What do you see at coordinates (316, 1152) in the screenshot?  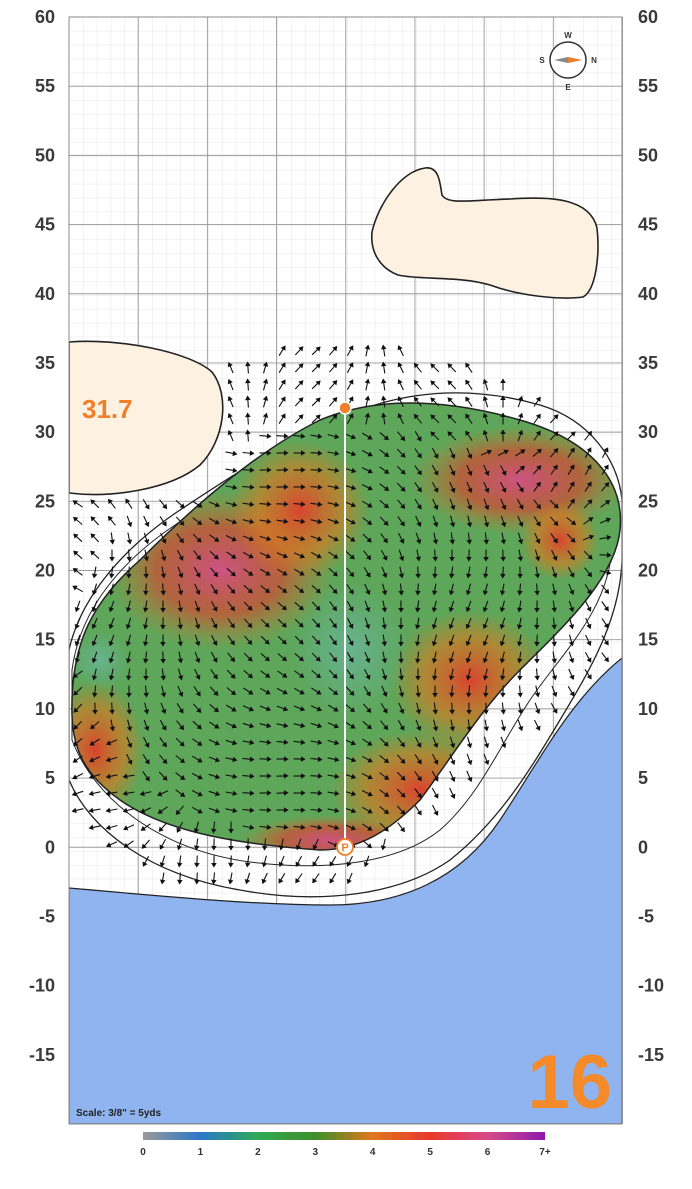 I see `legend-label: 3` at bounding box center [316, 1152].